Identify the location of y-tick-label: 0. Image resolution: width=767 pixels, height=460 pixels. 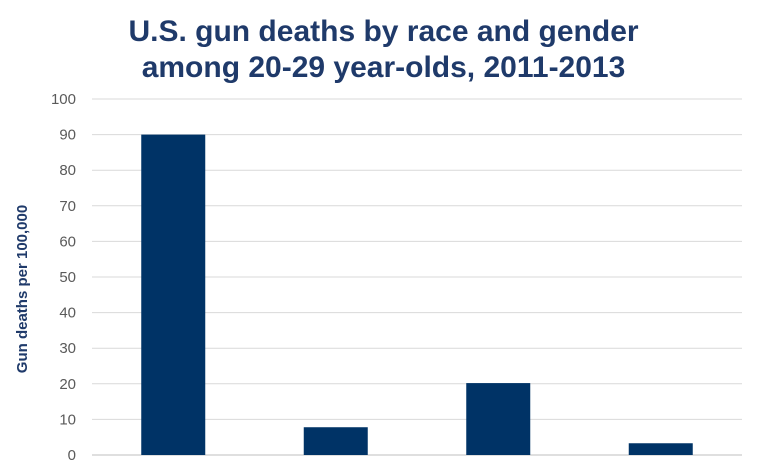
(72, 453).